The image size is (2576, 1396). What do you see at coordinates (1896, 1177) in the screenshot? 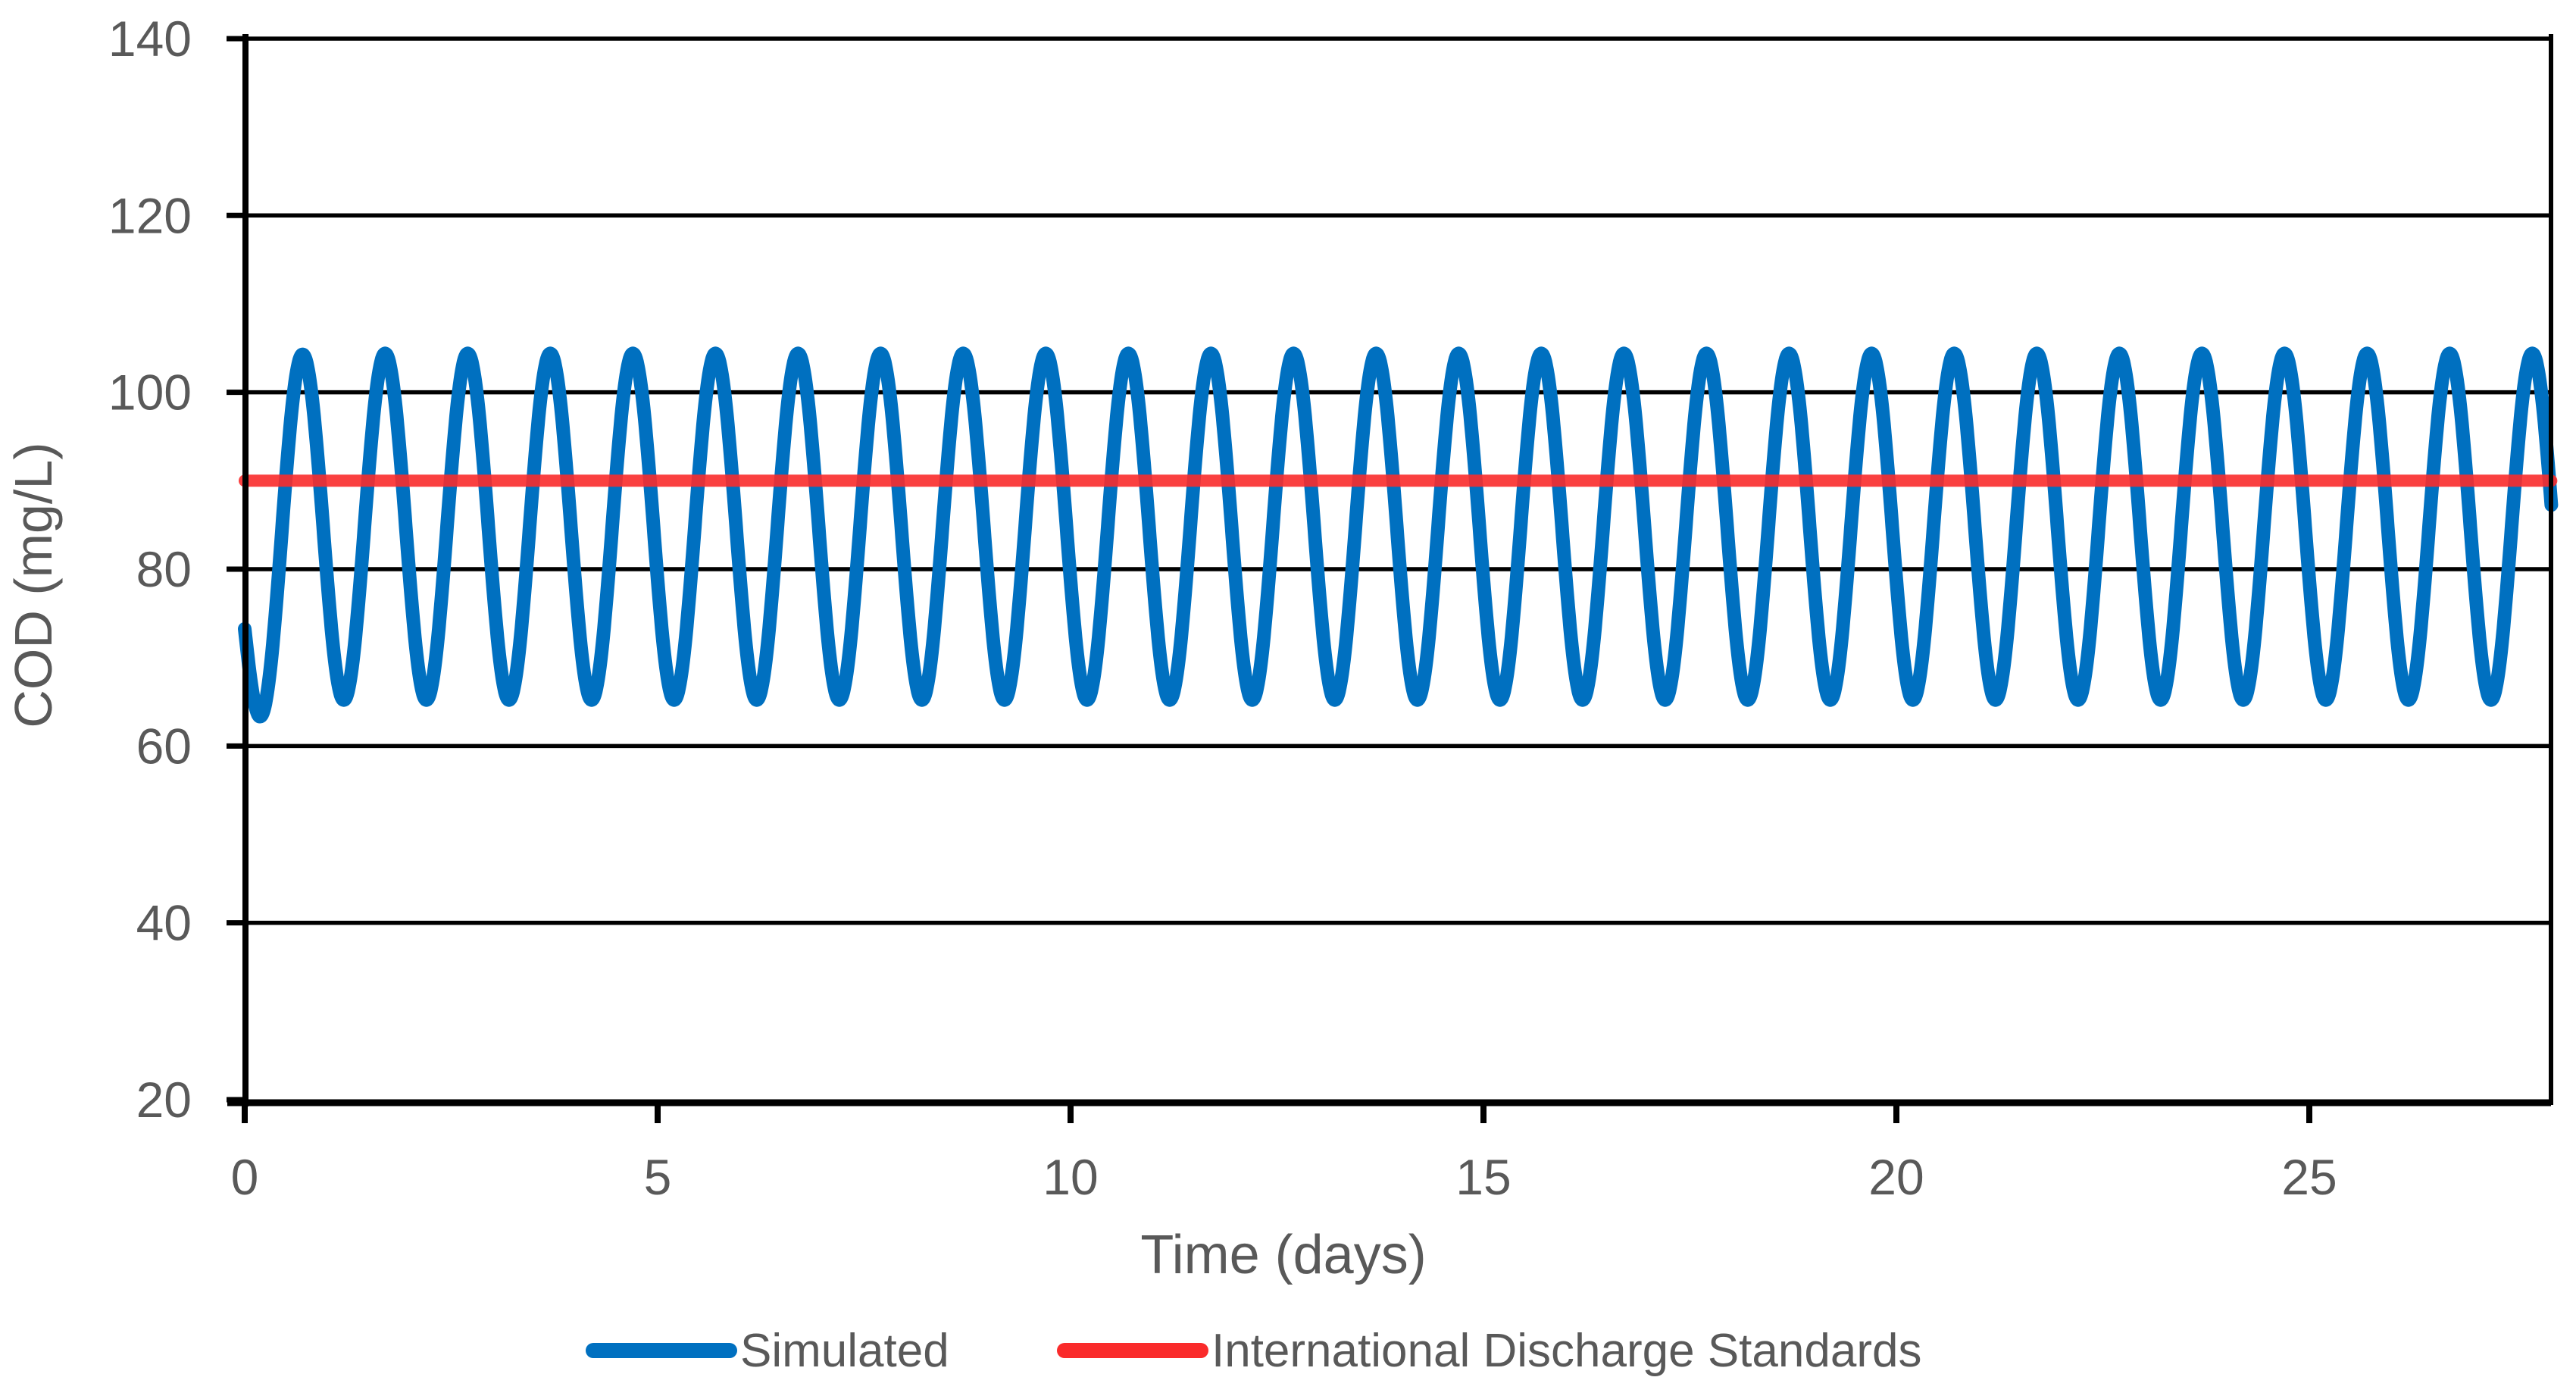
I see `x-tick-label: 20` at bounding box center [1896, 1177].